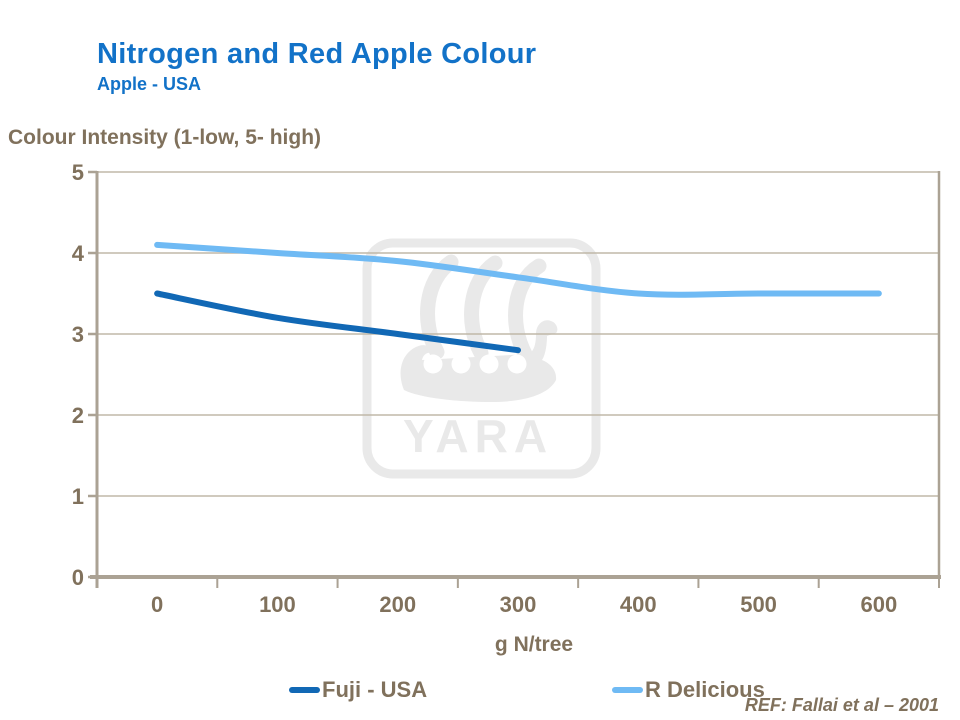  What do you see at coordinates (149, 84) in the screenshot?
I see `chart-subtitle: Apple - USA` at bounding box center [149, 84].